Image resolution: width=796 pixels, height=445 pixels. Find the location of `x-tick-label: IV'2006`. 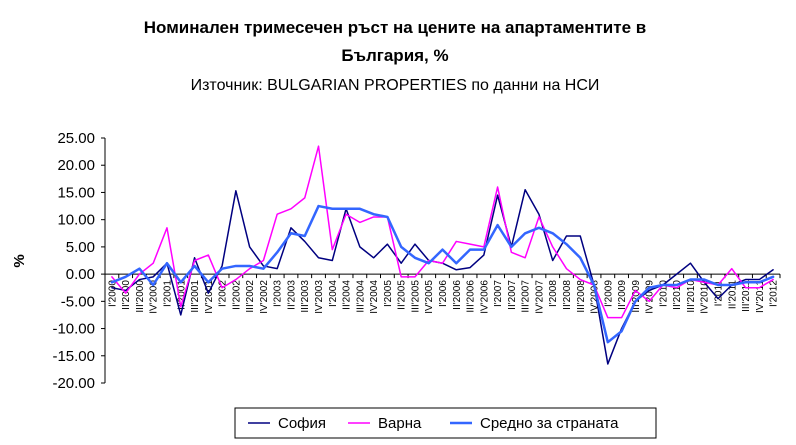

x-tick-label: IV'2006 is located at coordinates (484, 297).